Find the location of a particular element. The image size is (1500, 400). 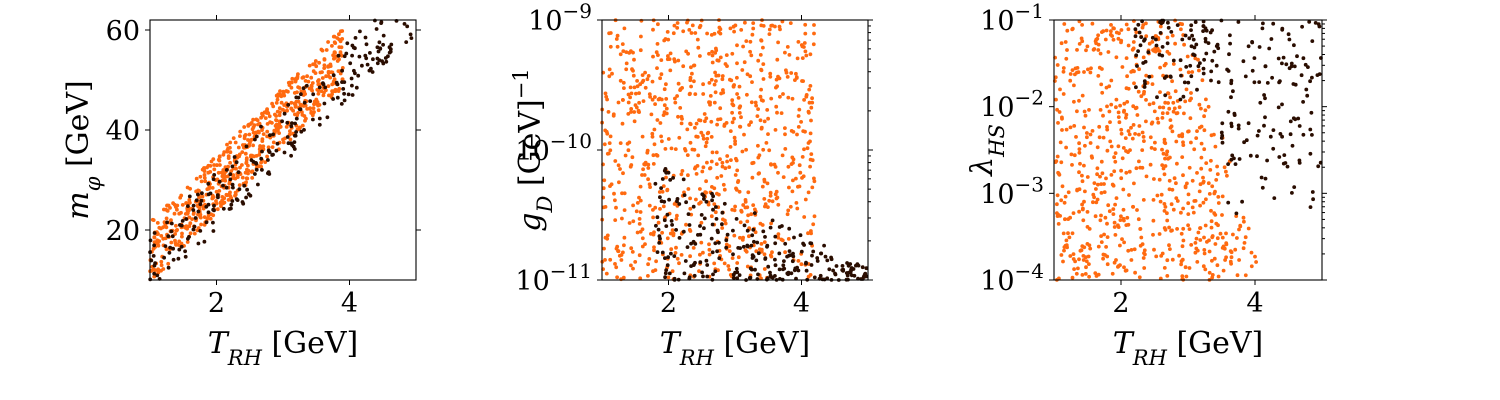

y-axis-label: gD [GeV]−1 is located at coordinates (533, 149).